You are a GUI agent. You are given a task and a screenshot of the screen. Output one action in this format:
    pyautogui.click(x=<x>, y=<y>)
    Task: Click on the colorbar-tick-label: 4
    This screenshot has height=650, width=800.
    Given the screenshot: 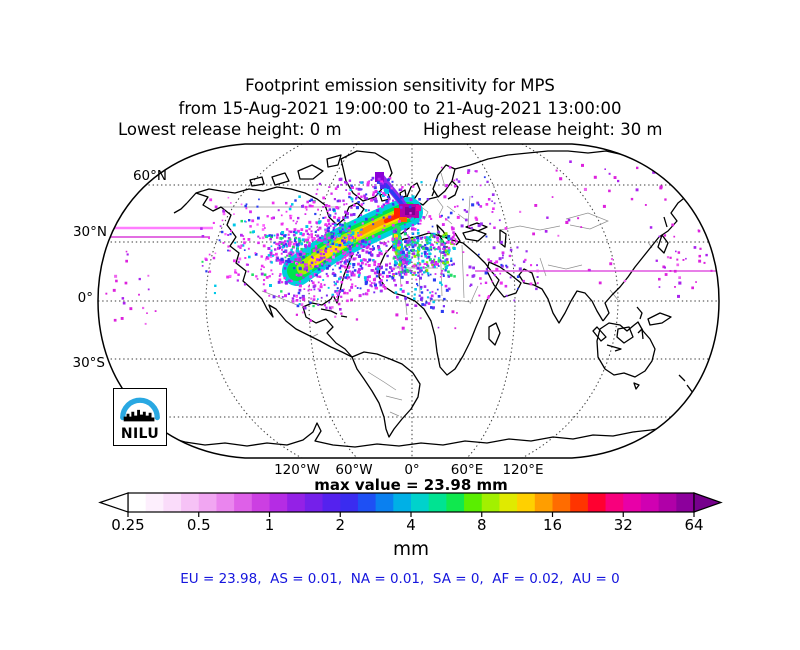 What is the action you would take?
    pyautogui.click(x=411, y=525)
    